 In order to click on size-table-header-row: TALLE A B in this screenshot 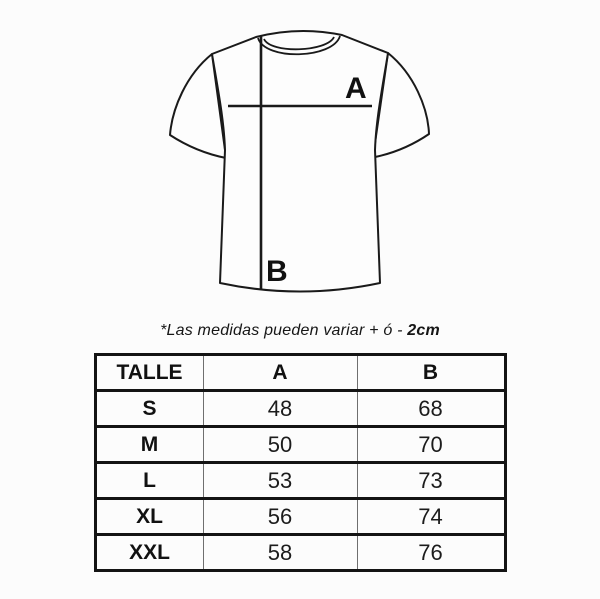, I will do `click(300, 372)`.